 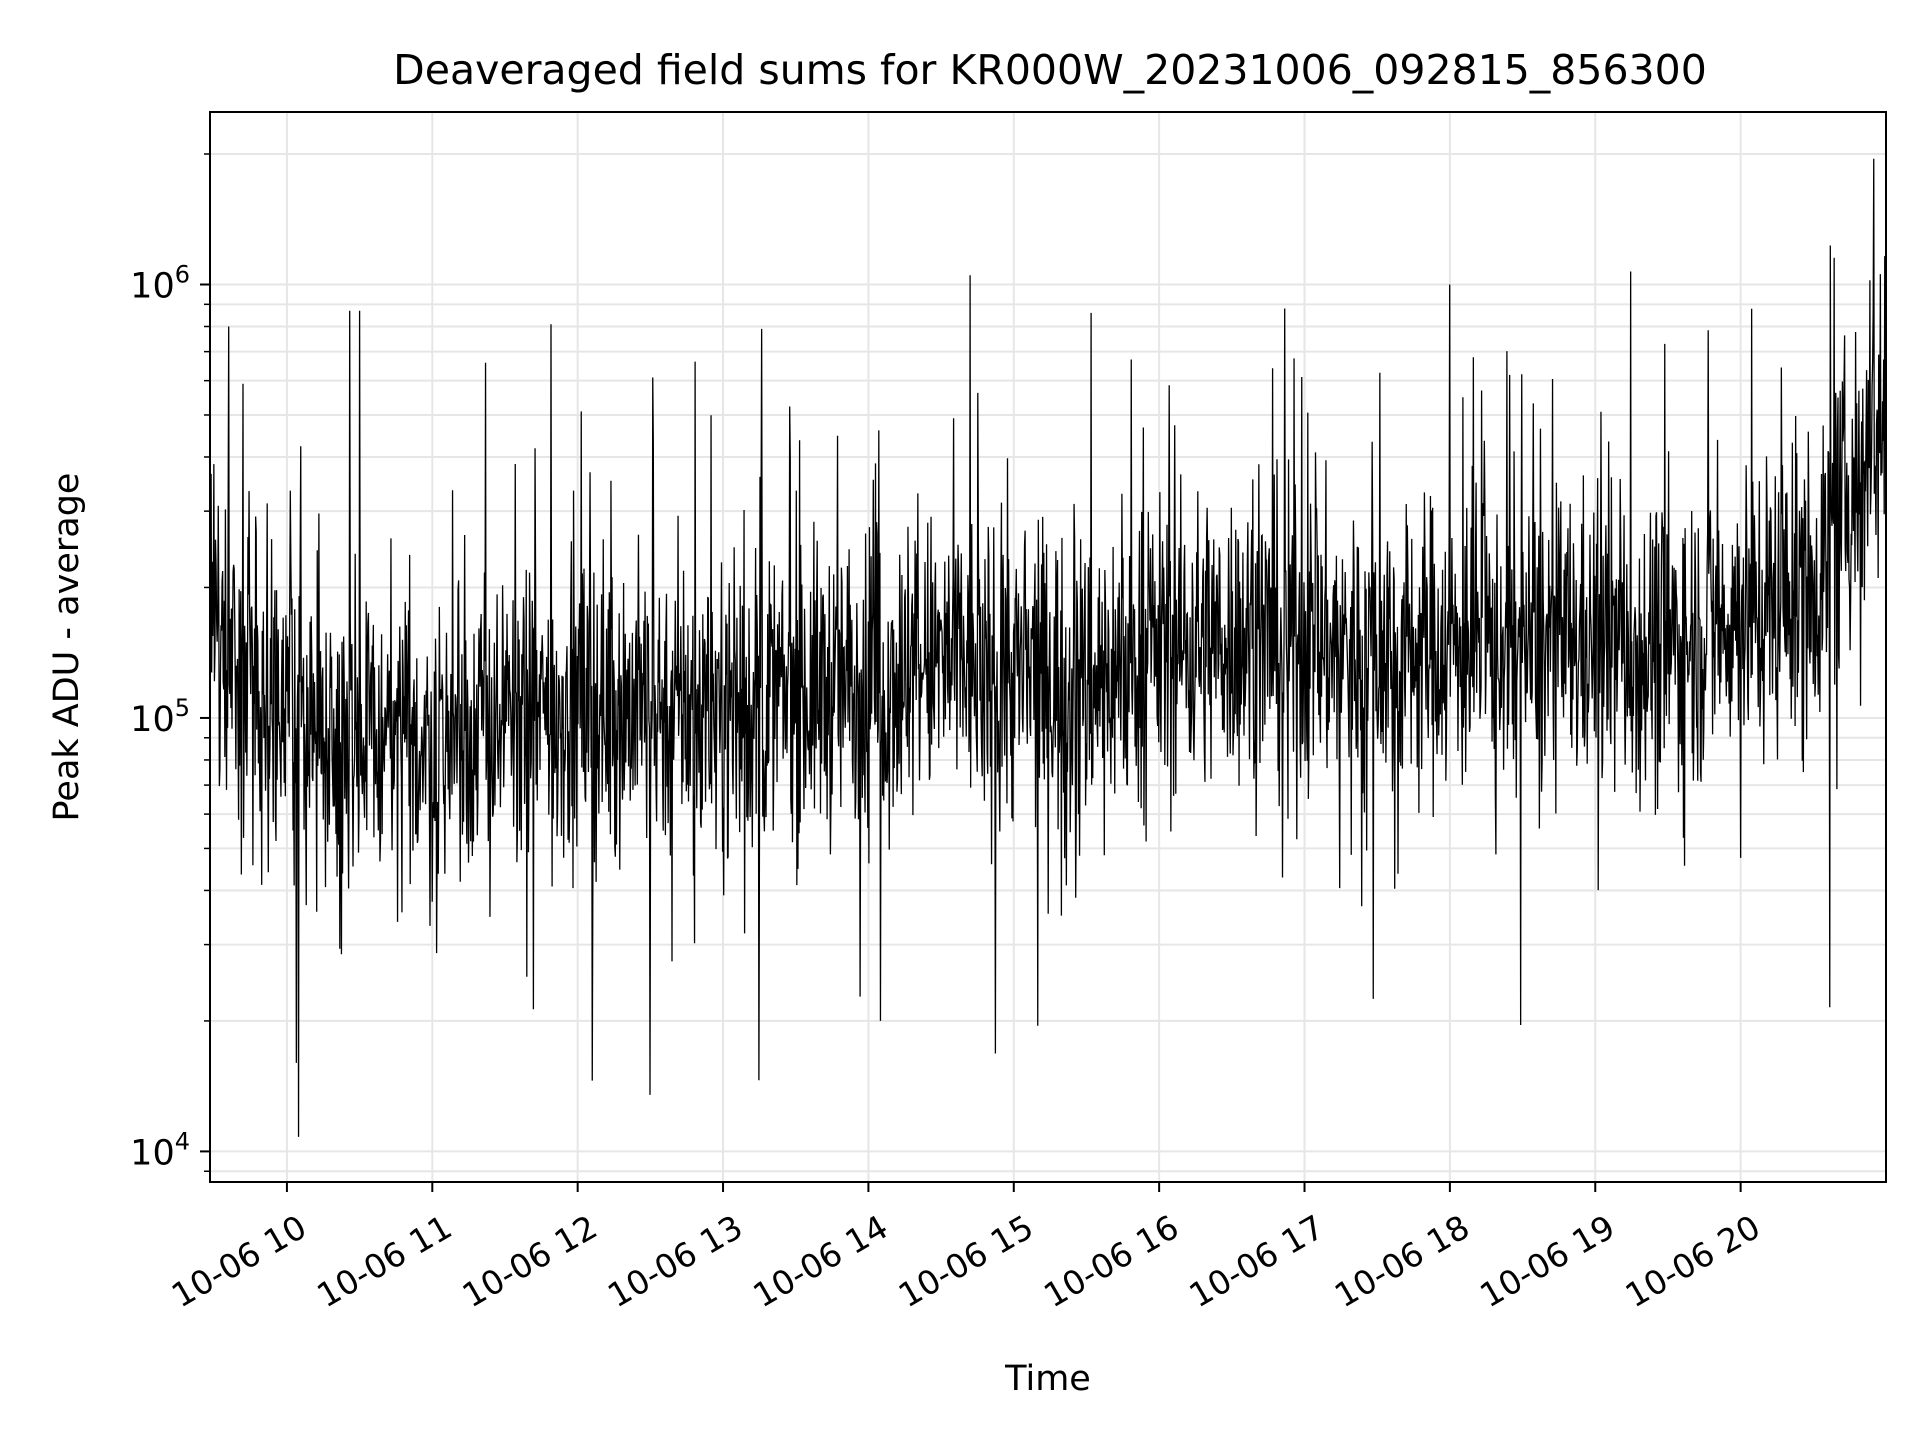 I want to click on y-tick-label: 10⁴, so click(x=160, y=1150).